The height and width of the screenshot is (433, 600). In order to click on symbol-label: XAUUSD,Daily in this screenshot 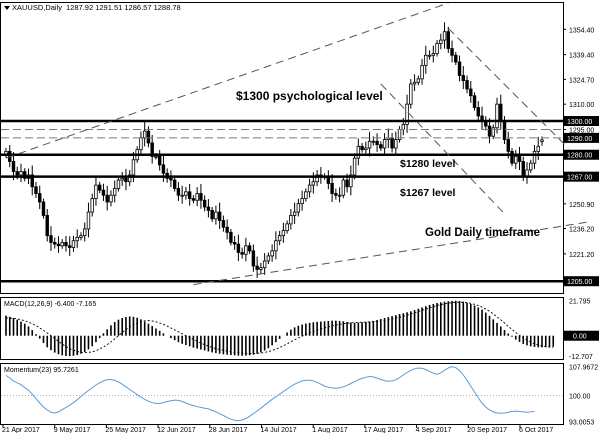, I will do `click(37, 7)`.